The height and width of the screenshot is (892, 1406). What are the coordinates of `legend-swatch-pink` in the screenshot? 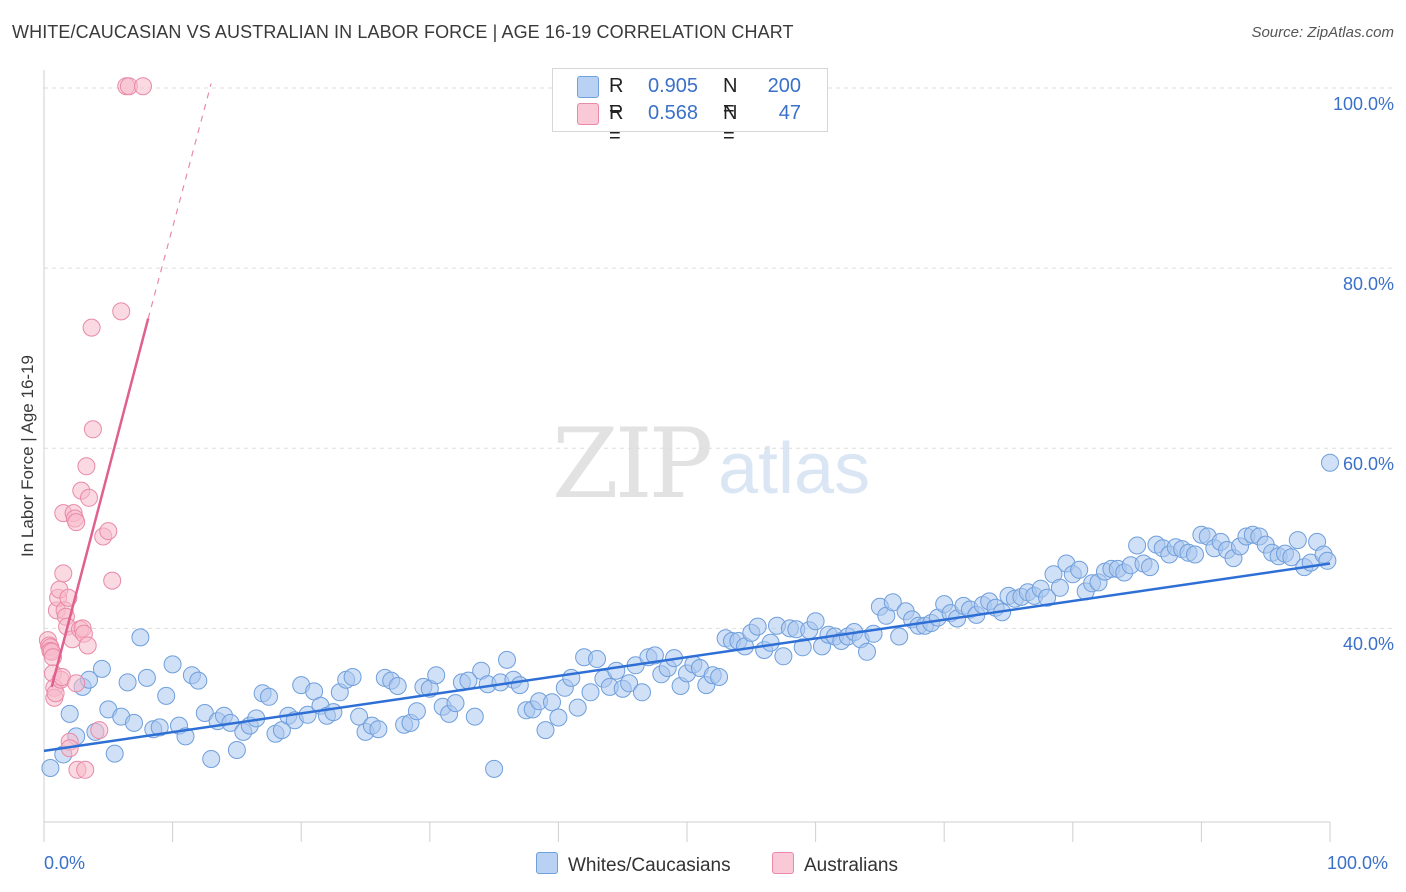 It's located at (588, 114).